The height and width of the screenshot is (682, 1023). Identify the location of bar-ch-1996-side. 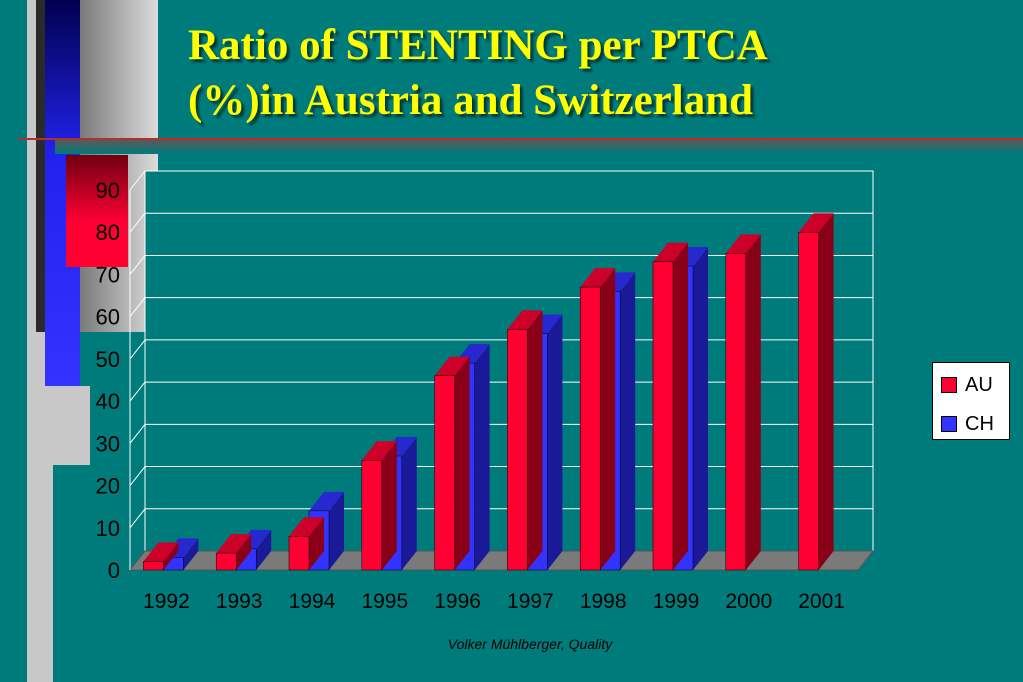
(482, 457).